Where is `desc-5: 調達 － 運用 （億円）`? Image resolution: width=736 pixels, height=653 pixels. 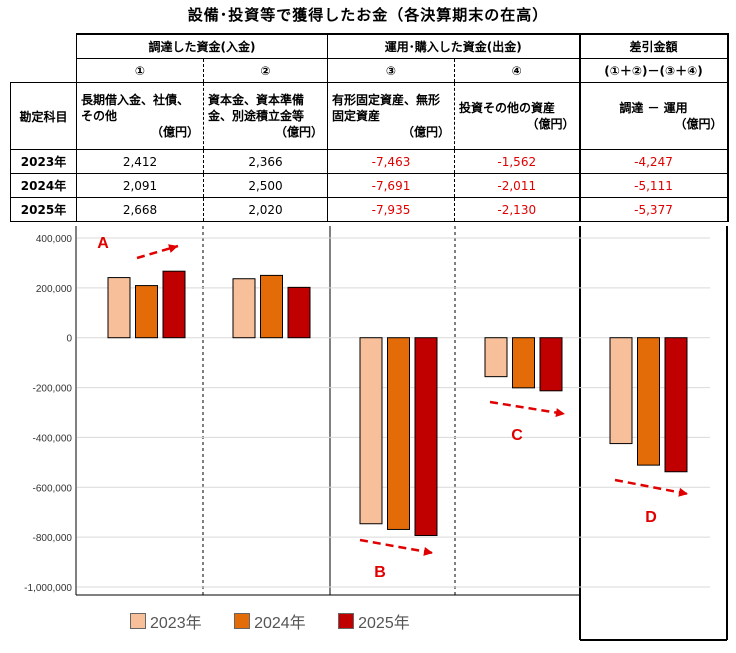
desc-5: 調達 － 運用 （億円） is located at coordinates (653, 116).